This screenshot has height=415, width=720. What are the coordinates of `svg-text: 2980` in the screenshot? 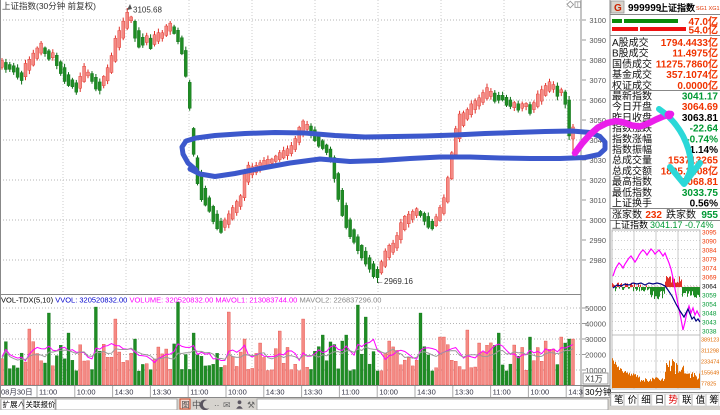 It's located at (597, 260).